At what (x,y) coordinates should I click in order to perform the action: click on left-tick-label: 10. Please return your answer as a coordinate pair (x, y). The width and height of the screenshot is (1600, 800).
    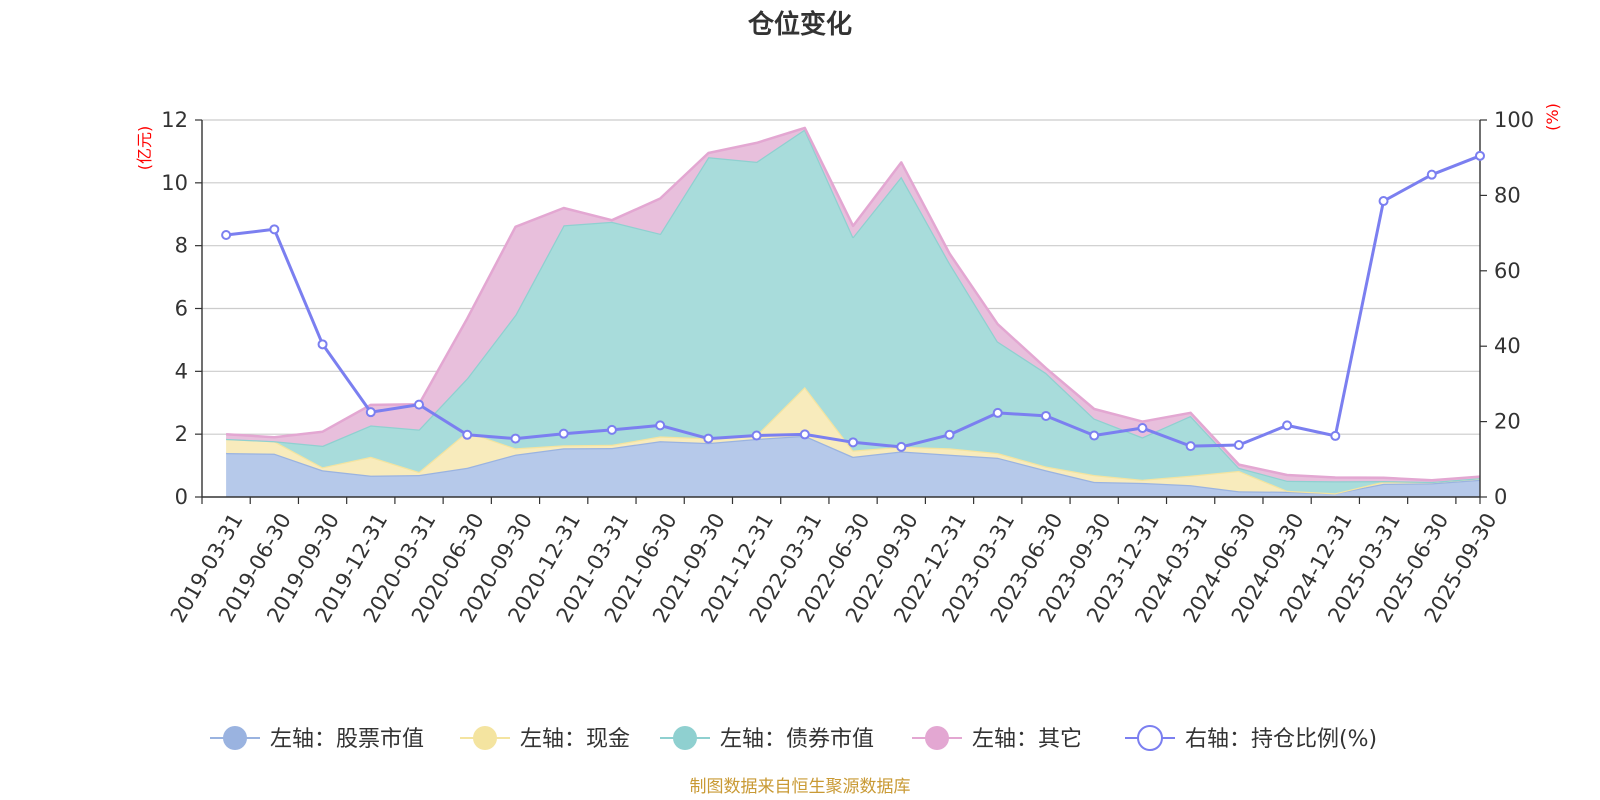
    Looking at the image, I should click on (174, 183).